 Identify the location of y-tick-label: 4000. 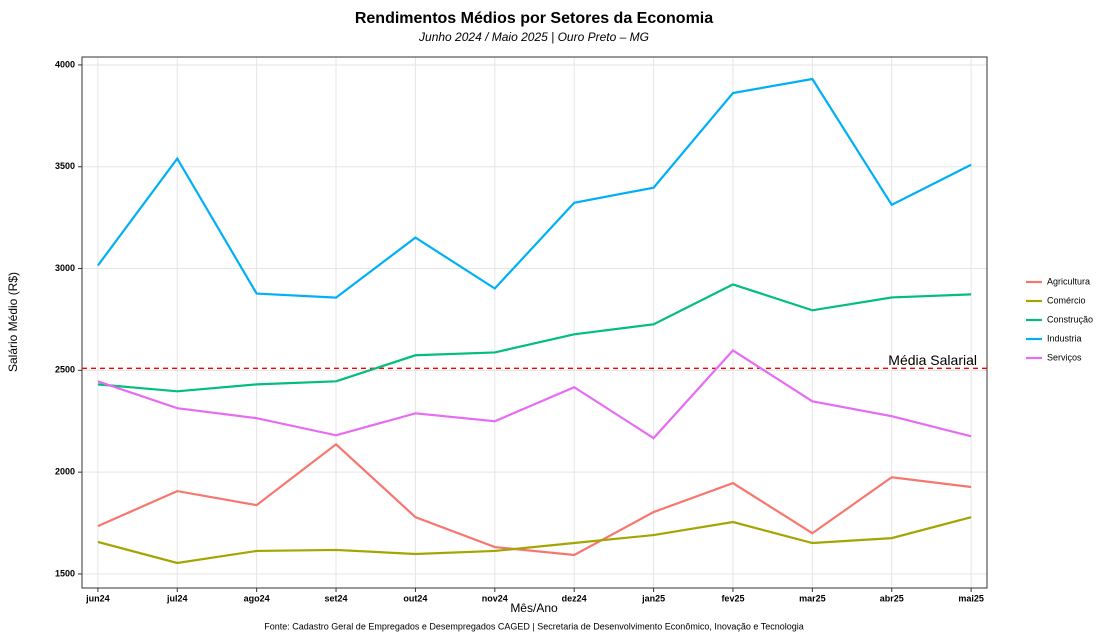
(65, 64).